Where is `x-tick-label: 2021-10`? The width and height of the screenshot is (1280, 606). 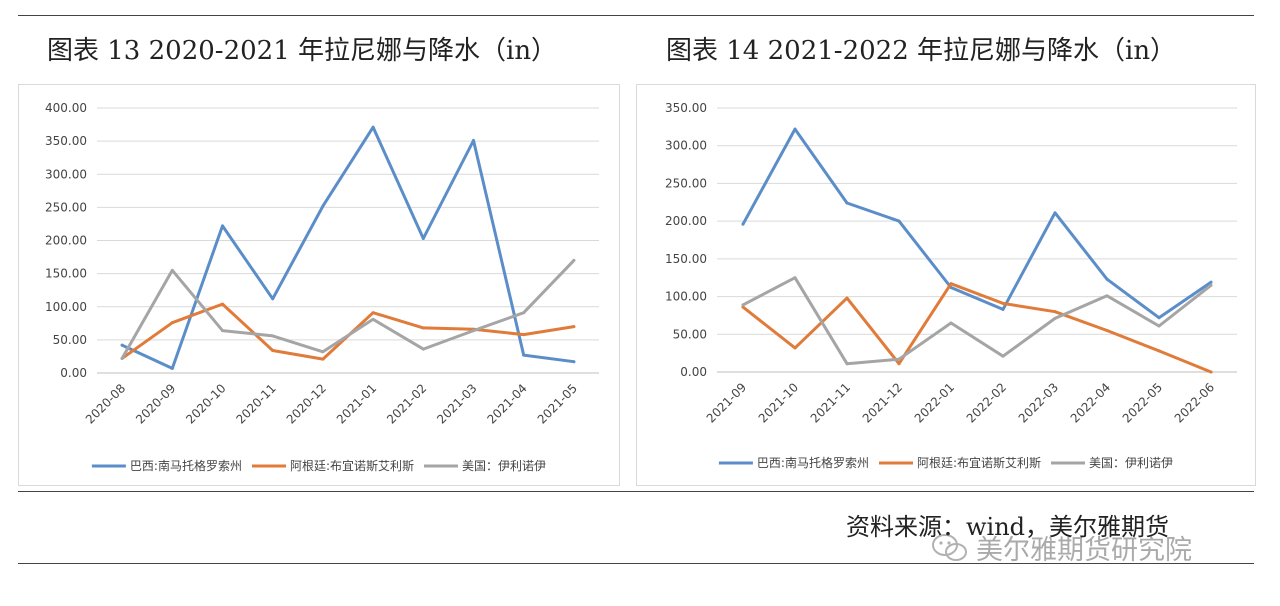 x-tick-label: 2021-10 is located at coordinates (778, 402).